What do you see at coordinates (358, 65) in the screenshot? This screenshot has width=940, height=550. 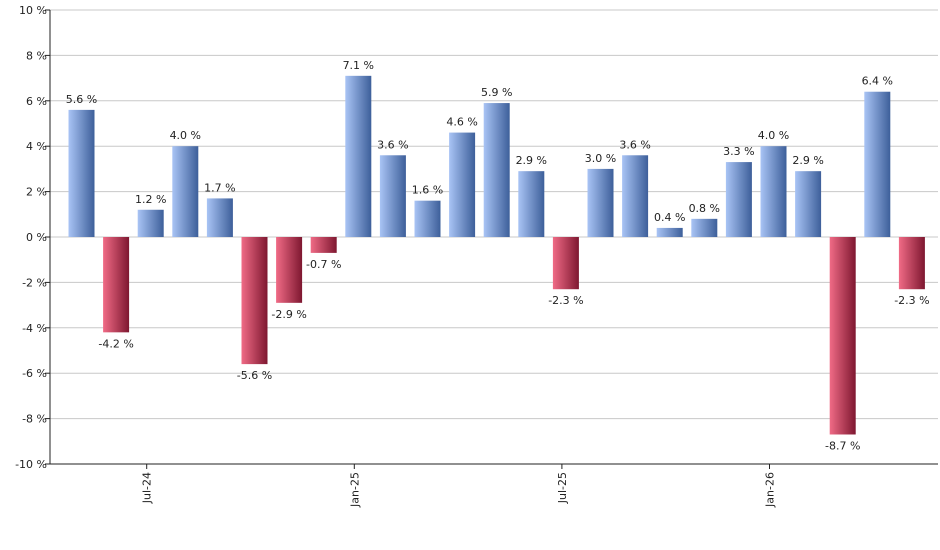 I see `bar-value-label: 7.1 %` at bounding box center [358, 65].